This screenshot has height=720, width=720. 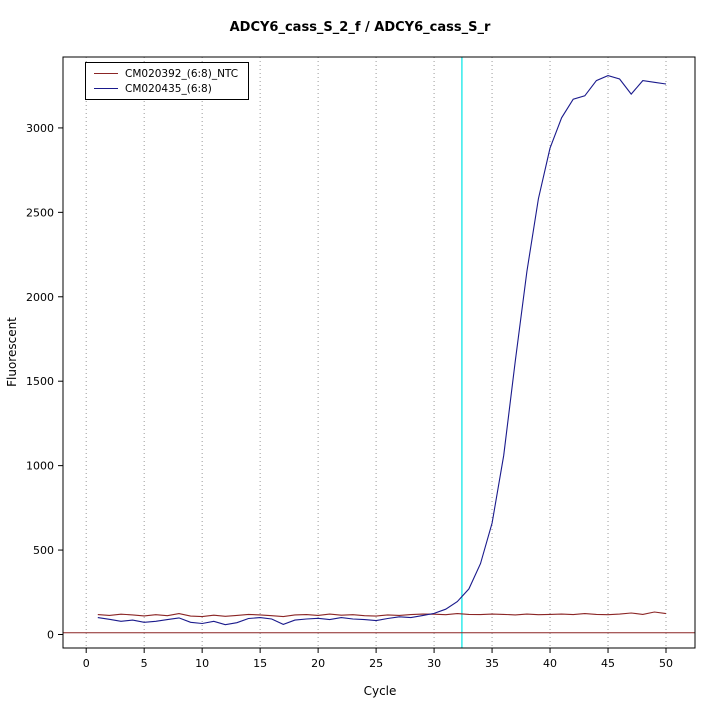 I want to click on x-tick-label: 45, so click(x=608, y=663).